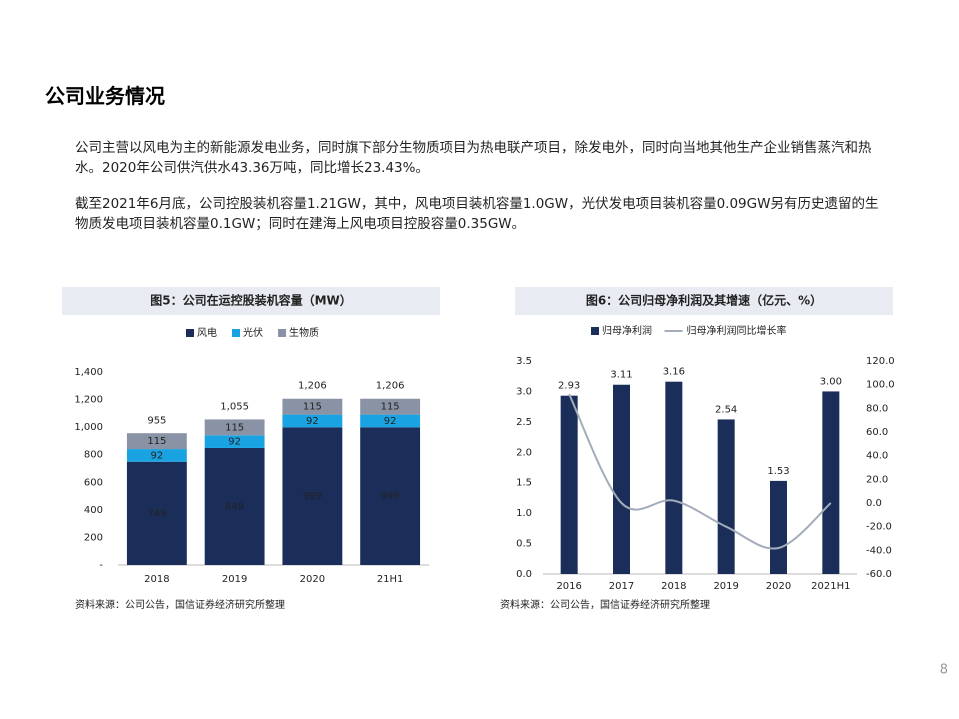  What do you see at coordinates (524, 483) in the screenshot?
I see `y-tick-label: 1.5` at bounding box center [524, 483].